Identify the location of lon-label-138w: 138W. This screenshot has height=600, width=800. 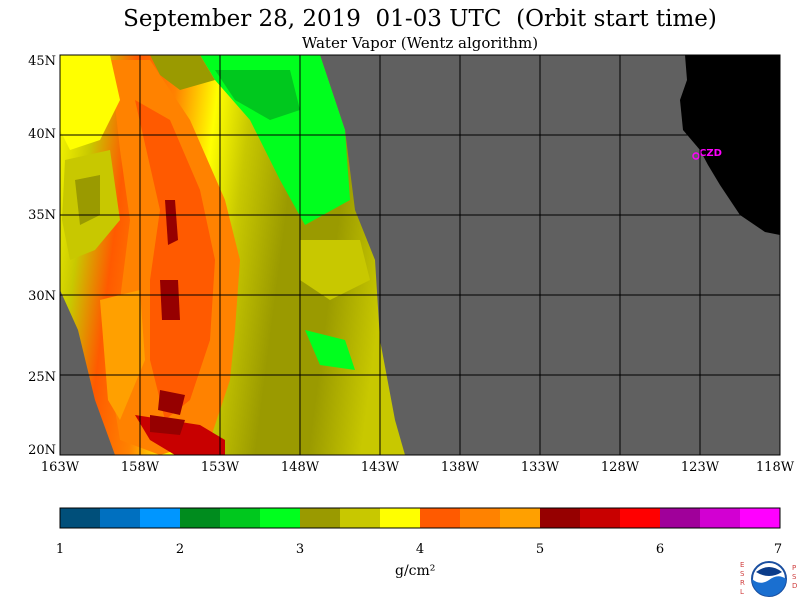
(460, 467).